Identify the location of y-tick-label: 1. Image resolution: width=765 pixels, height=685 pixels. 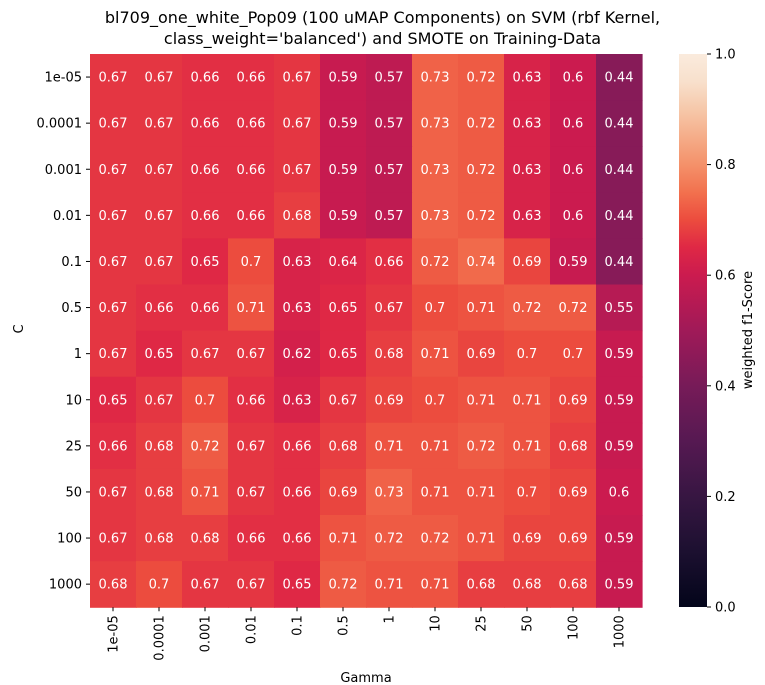
(78, 354).